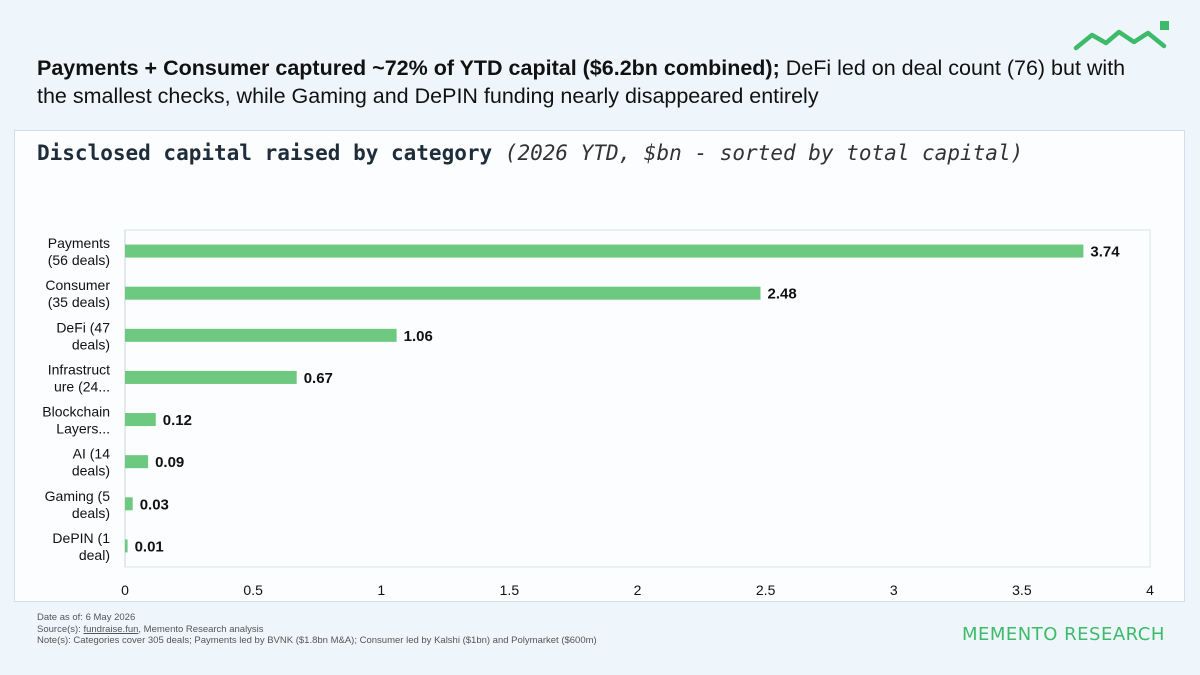 The height and width of the screenshot is (675, 1200). What do you see at coordinates (91, 462) in the screenshot?
I see `category-label: AI (14 deals)` at bounding box center [91, 462].